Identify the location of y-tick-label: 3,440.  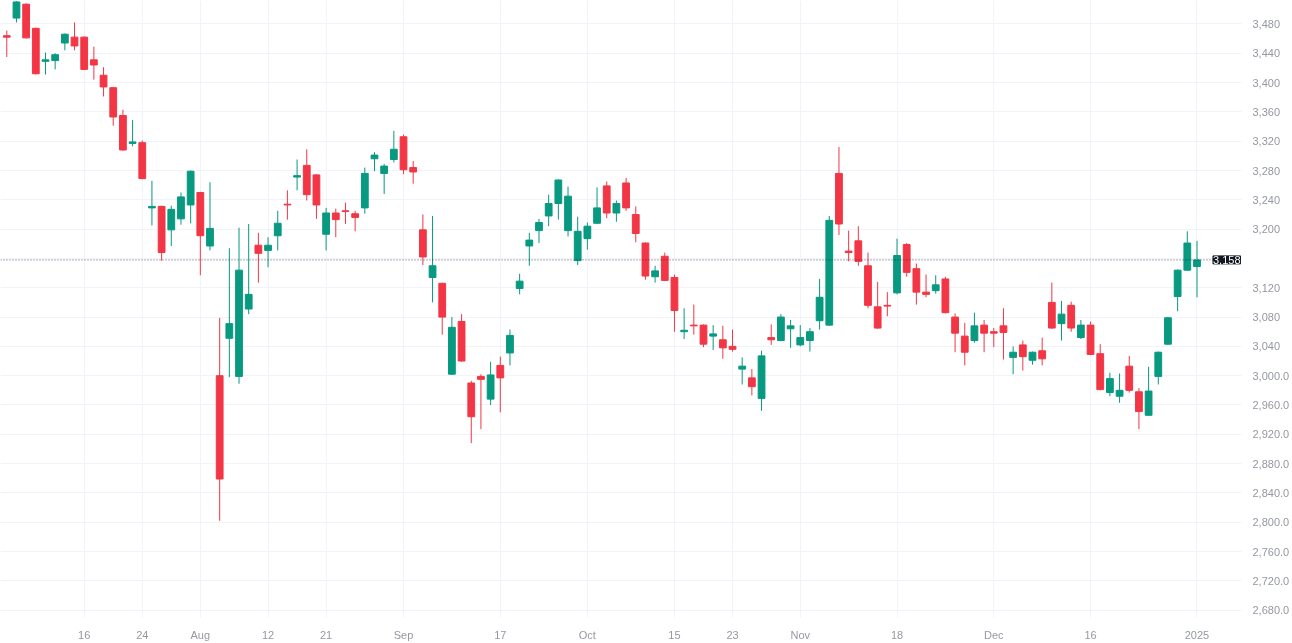
(1266, 53).